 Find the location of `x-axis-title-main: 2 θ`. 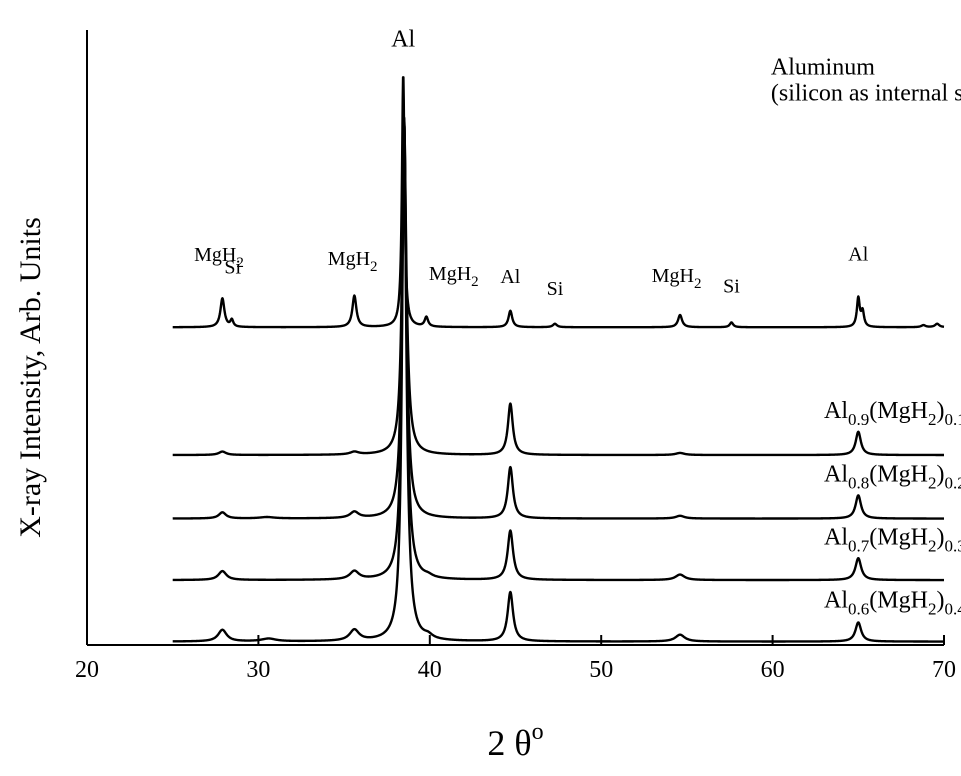

x-axis-title-main: 2 θ is located at coordinates (509, 743).